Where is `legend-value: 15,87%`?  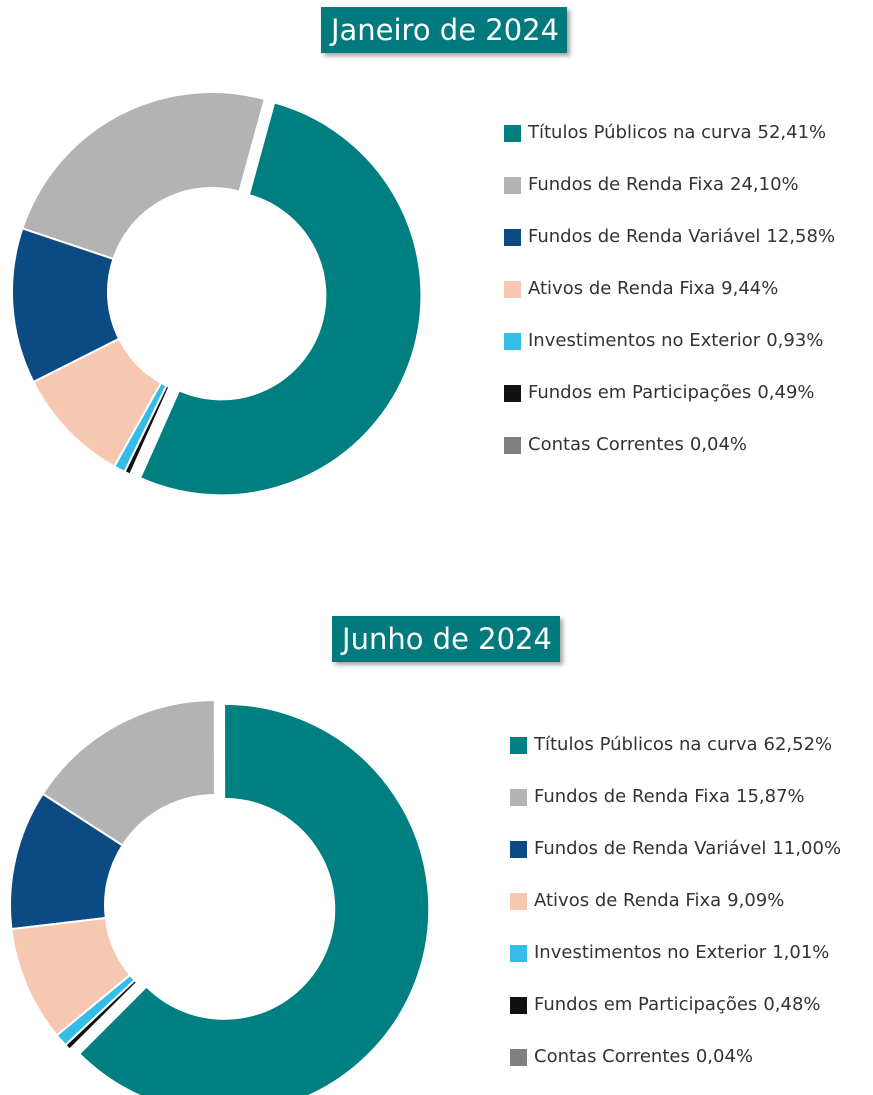
legend-value: 15,87% is located at coordinates (770, 796).